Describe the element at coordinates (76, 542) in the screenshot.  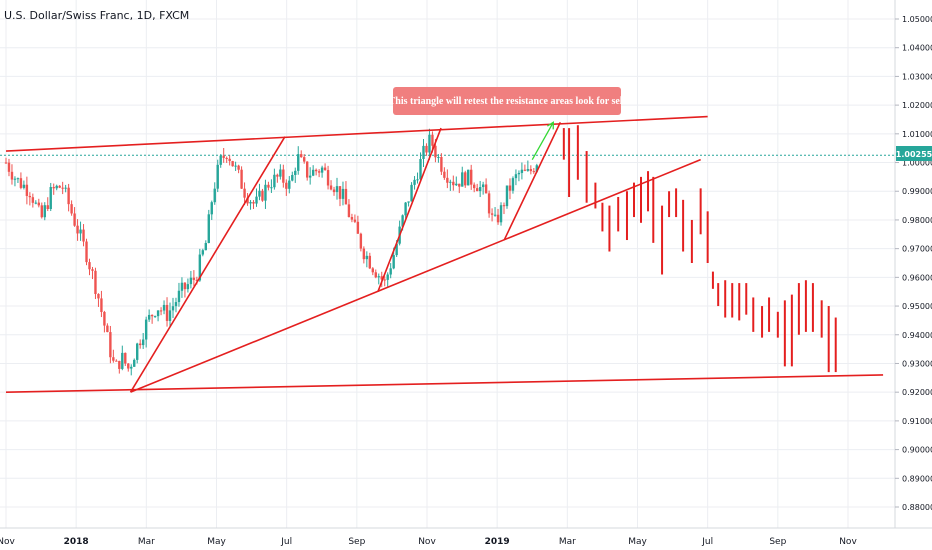
I see `time-tick-label: 2018` at that location.